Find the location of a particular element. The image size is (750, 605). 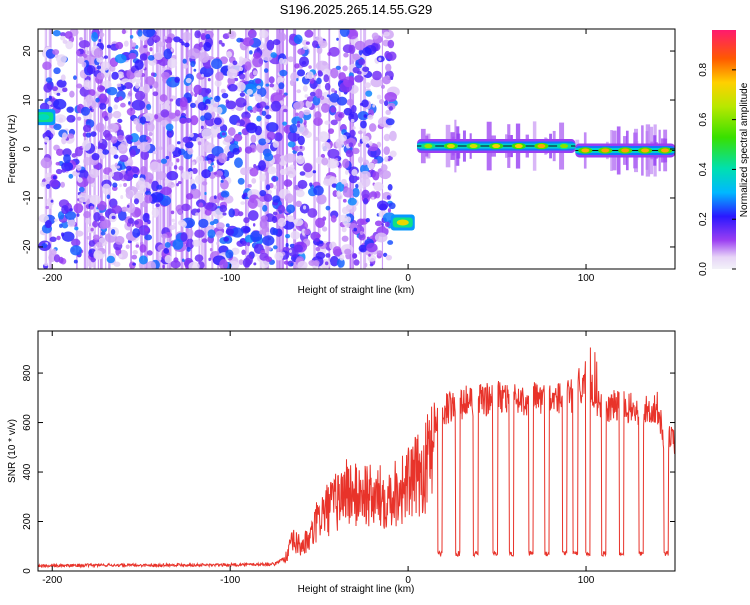

snr-y-tick-label: 600 is located at coordinates (27, 422).